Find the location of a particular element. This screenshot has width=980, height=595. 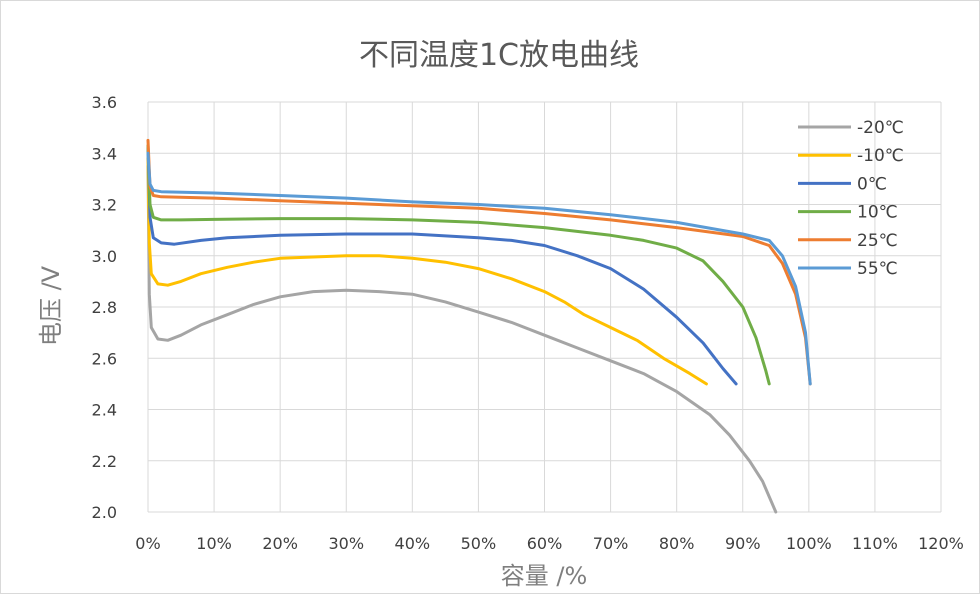

x-tick-label: 100% is located at coordinates (809, 543).